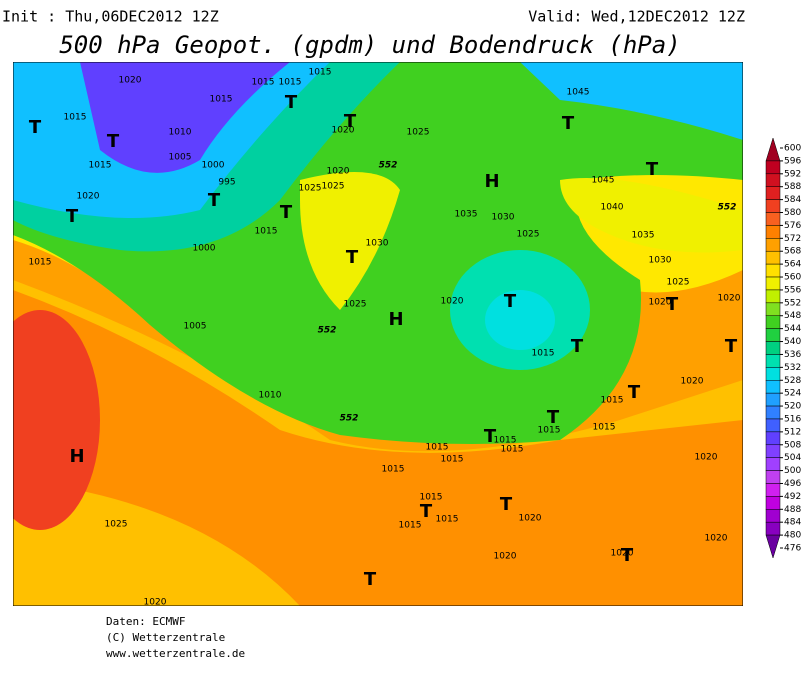 Image resolution: width=812 pixels, height=675 pixels. What do you see at coordinates (180, 133) in the screenshot?
I see `isobar-label: 1010` at bounding box center [180, 133].